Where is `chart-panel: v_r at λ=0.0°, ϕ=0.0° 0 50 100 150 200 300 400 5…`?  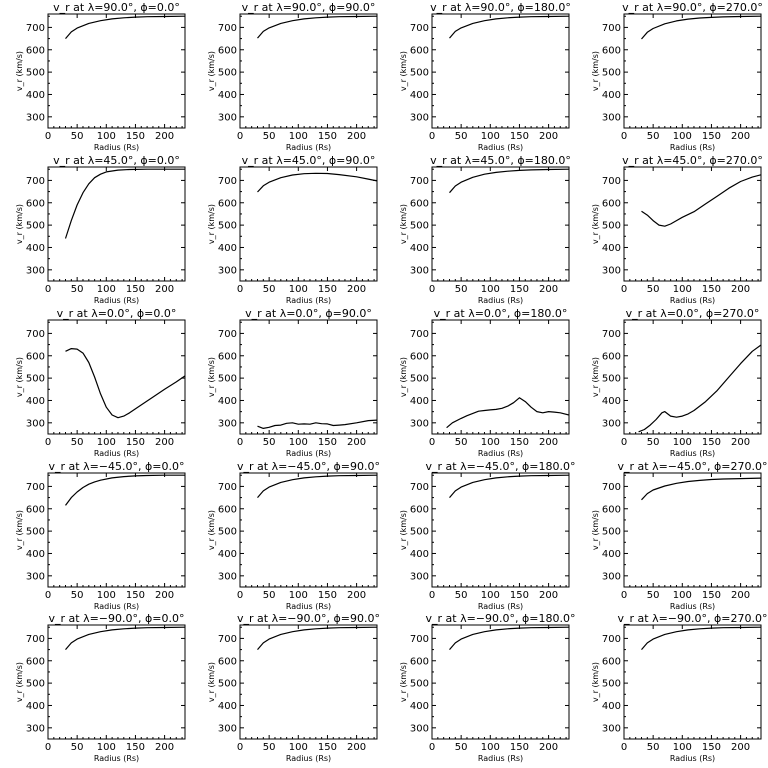
chart-panel: v_r at λ=0.0°, ϕ=0.0° 0 50 100 150 200 300 400 5… is located at coordinates (100, 382).